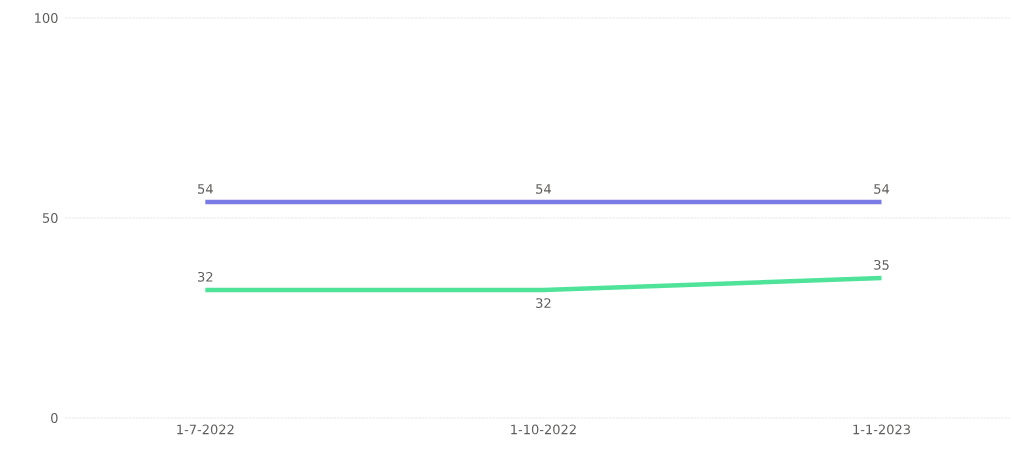  Describe the element at coordinates (881, 429) in the screenshot. I see `x-tick-label: 1-1-2023` at that location.